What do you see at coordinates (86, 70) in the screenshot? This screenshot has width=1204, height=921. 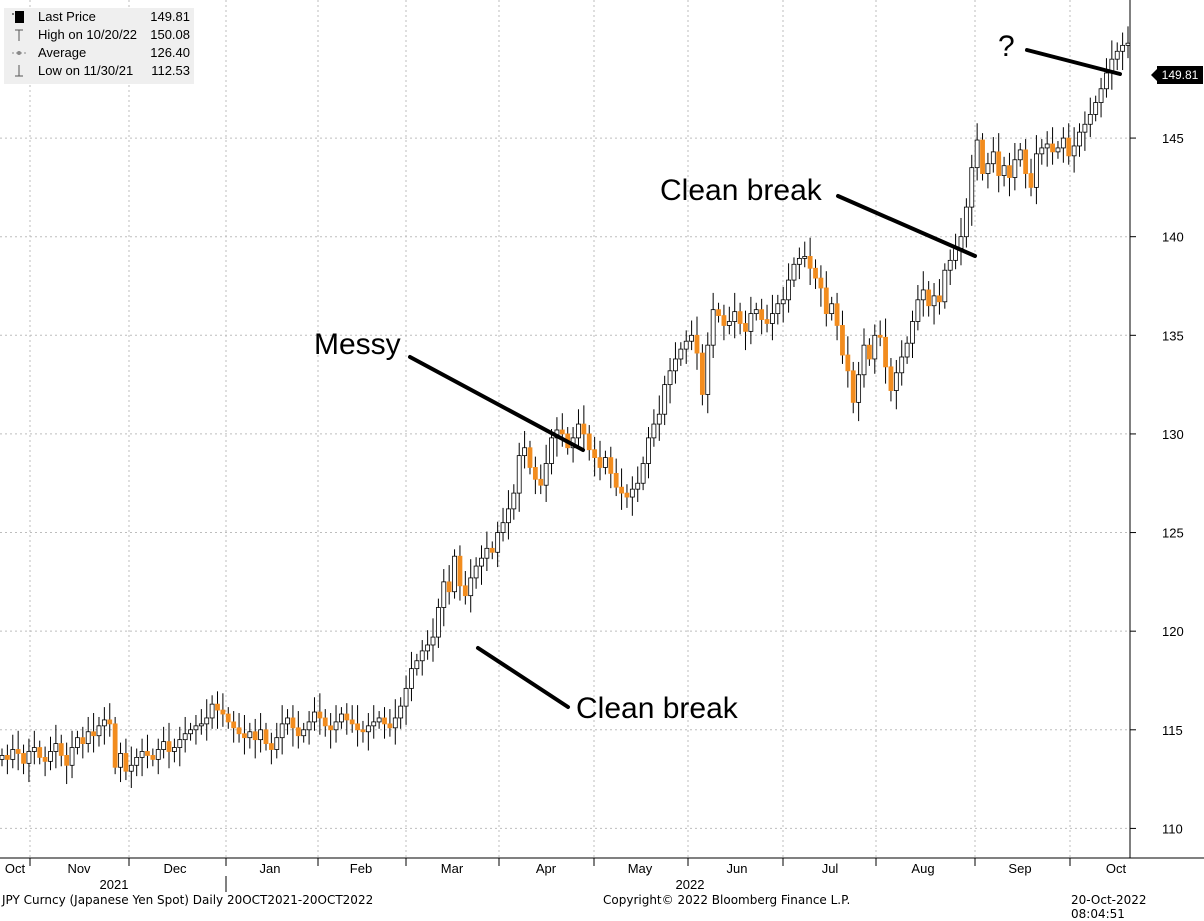 I see `legend-label: Low on 11/30/21` at bounding box center [86, 70].